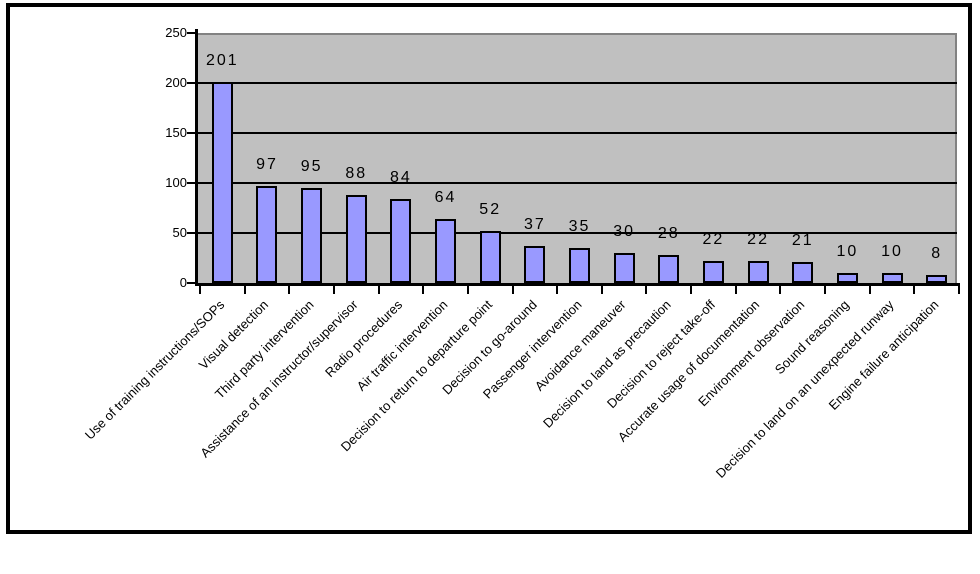 The height and width of the screenshot is (574, 980). Describe the element at coordinates (758, 239) in the screenshot. I see `bar-value-label-12: 22` at that location.